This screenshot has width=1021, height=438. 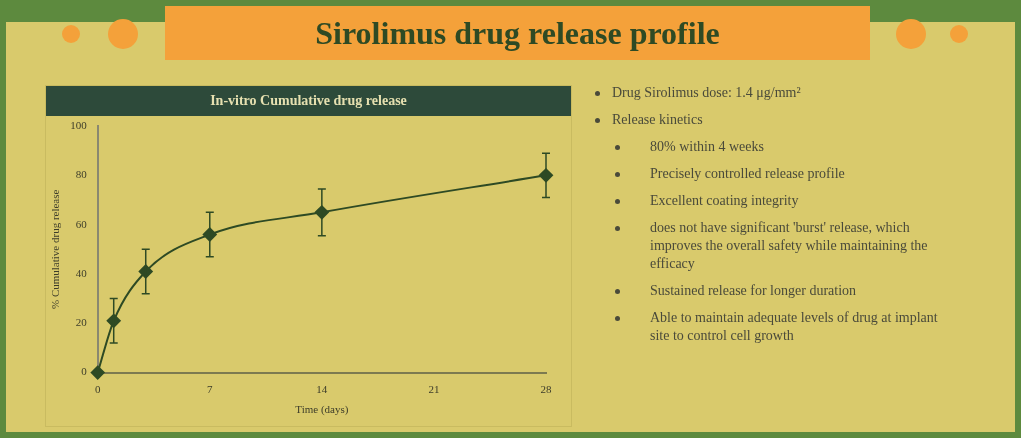 What do you see at coordinates (308, 101) in the screenshot?
I see `chart-subtitle: In-vitro Cumulative drug release` at bounding box center [308, 101].